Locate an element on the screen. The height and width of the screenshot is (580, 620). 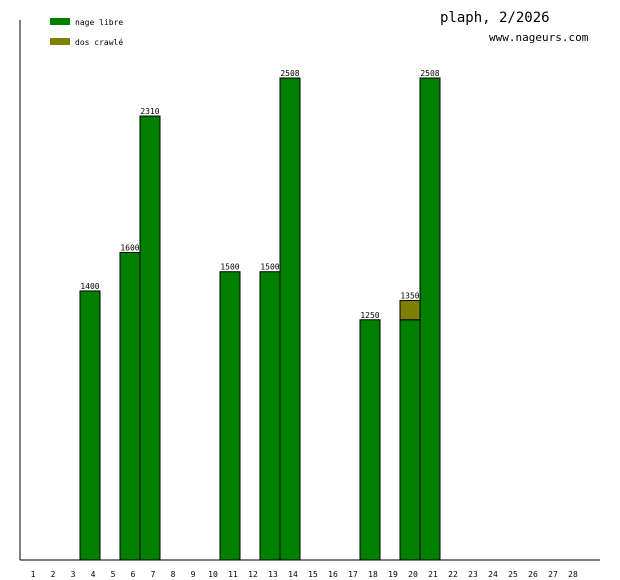
x-tick-24: 24 is located at coordinates (493, 574).